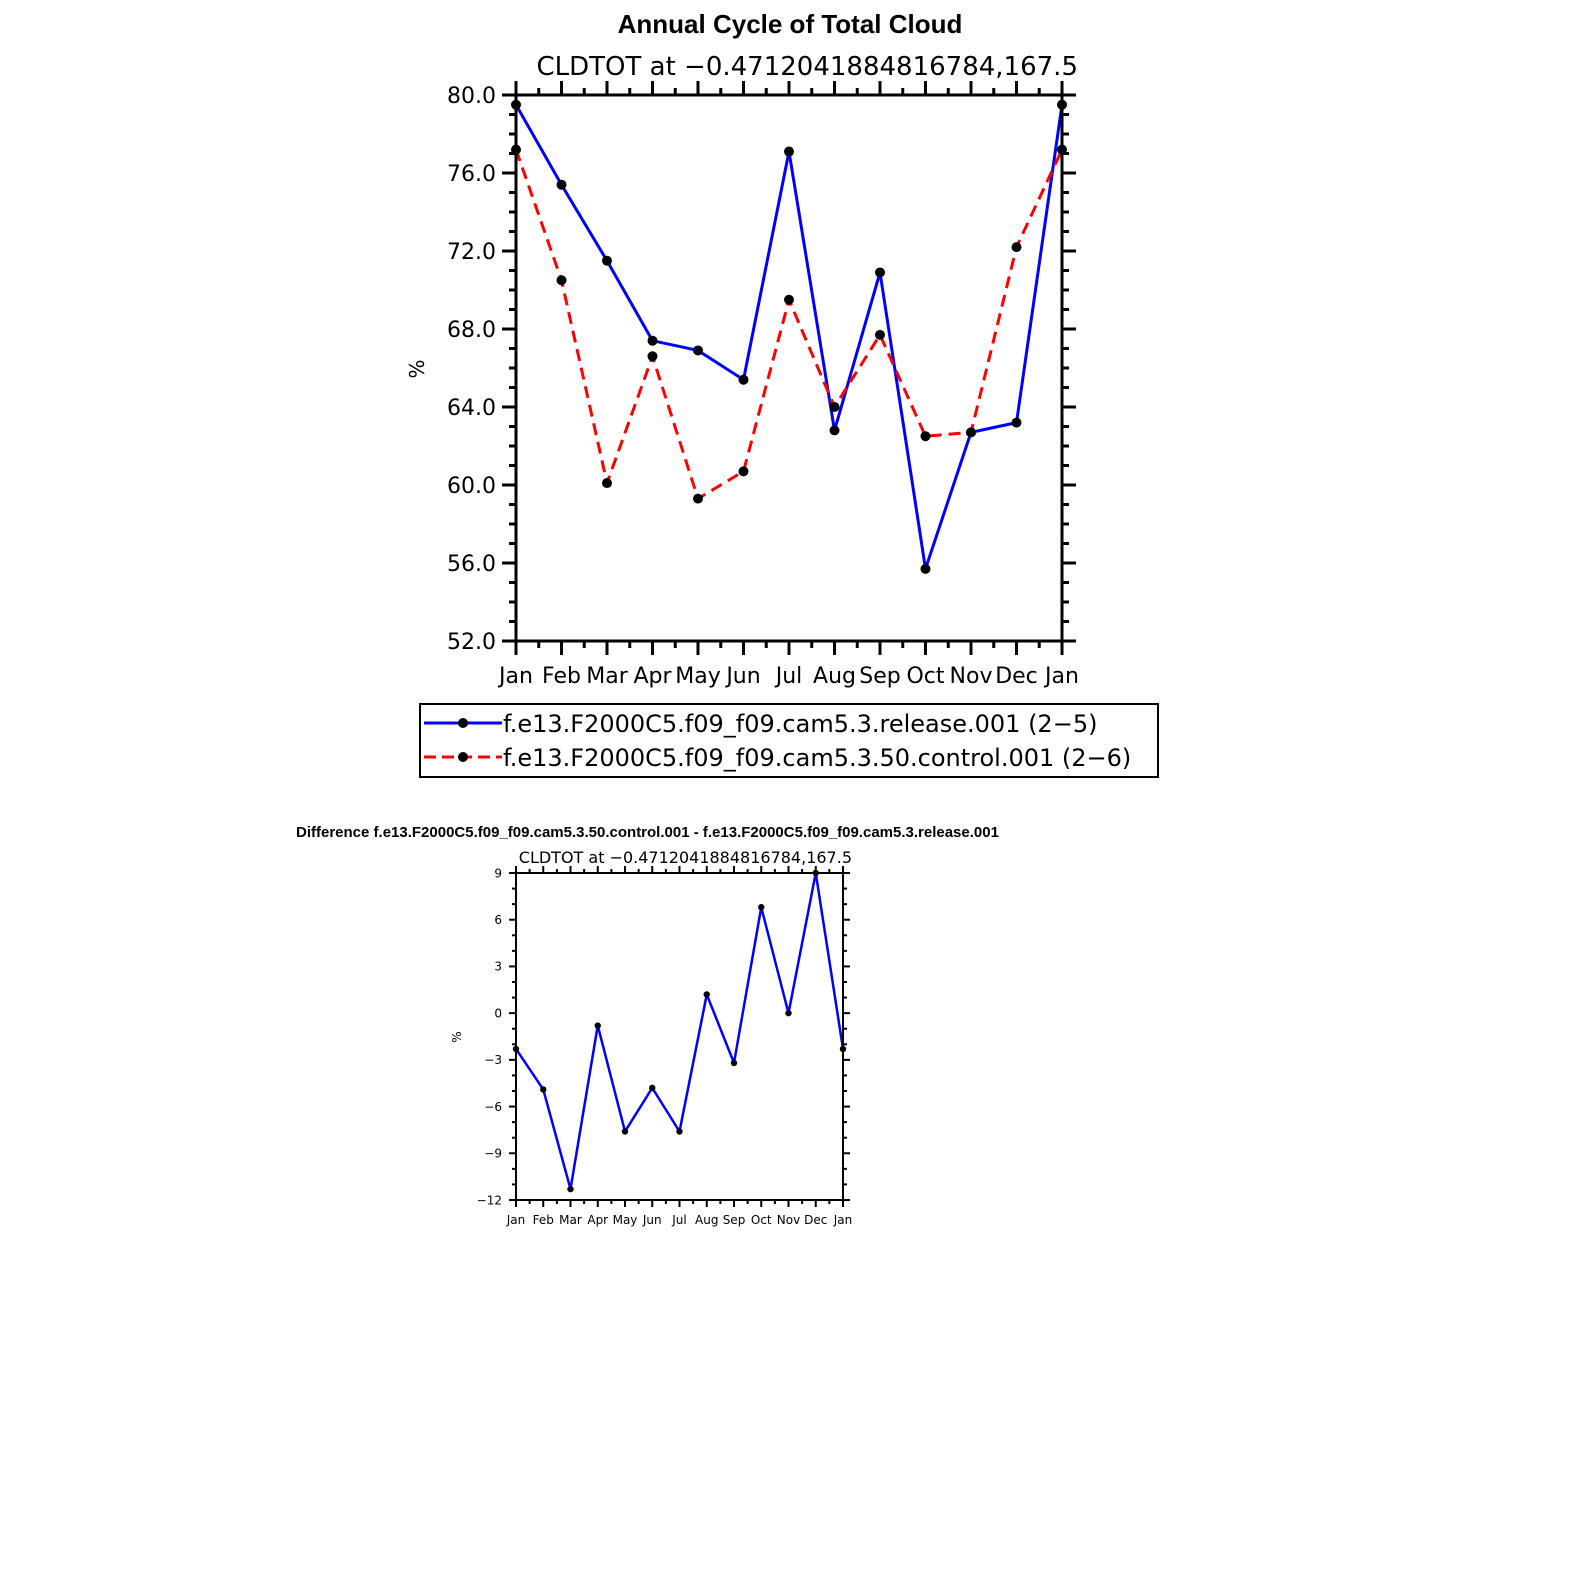 The width and height of the screenshot is (1574, 1574). What do you see at coordinates (570, 1220) in the screenshot?
I see `chart2-xtick-label: Mar` at bounding box center [570, 1220].